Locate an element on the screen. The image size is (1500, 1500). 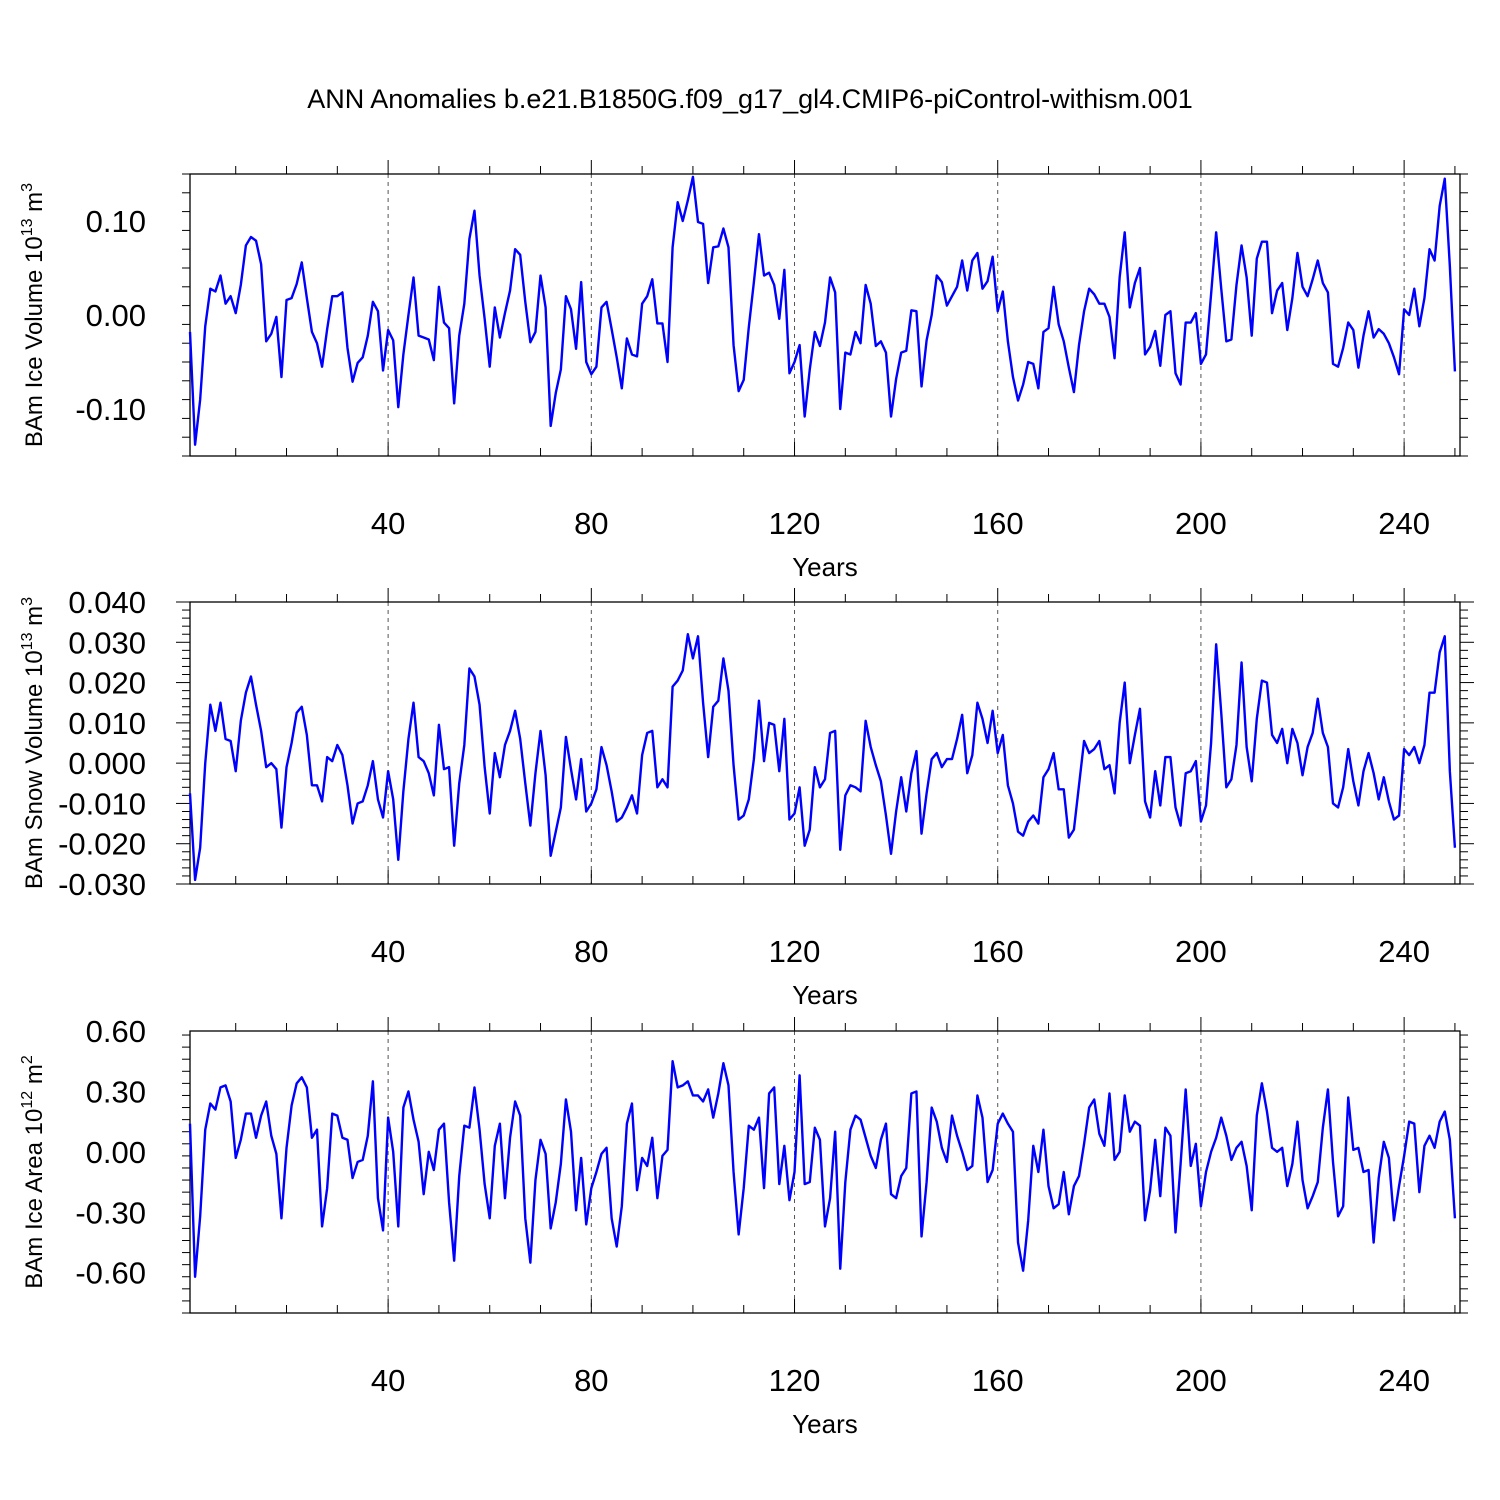
snow-volume-xtick-label: 80 is located at coordinates (591, 951).